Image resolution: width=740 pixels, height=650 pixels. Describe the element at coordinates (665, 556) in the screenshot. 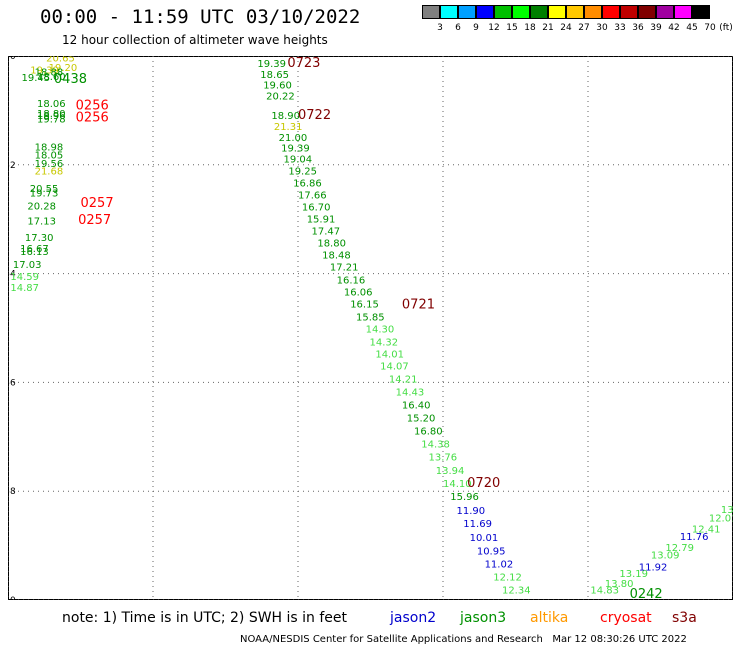

I see `wave-height-value: 13.09` at that location.